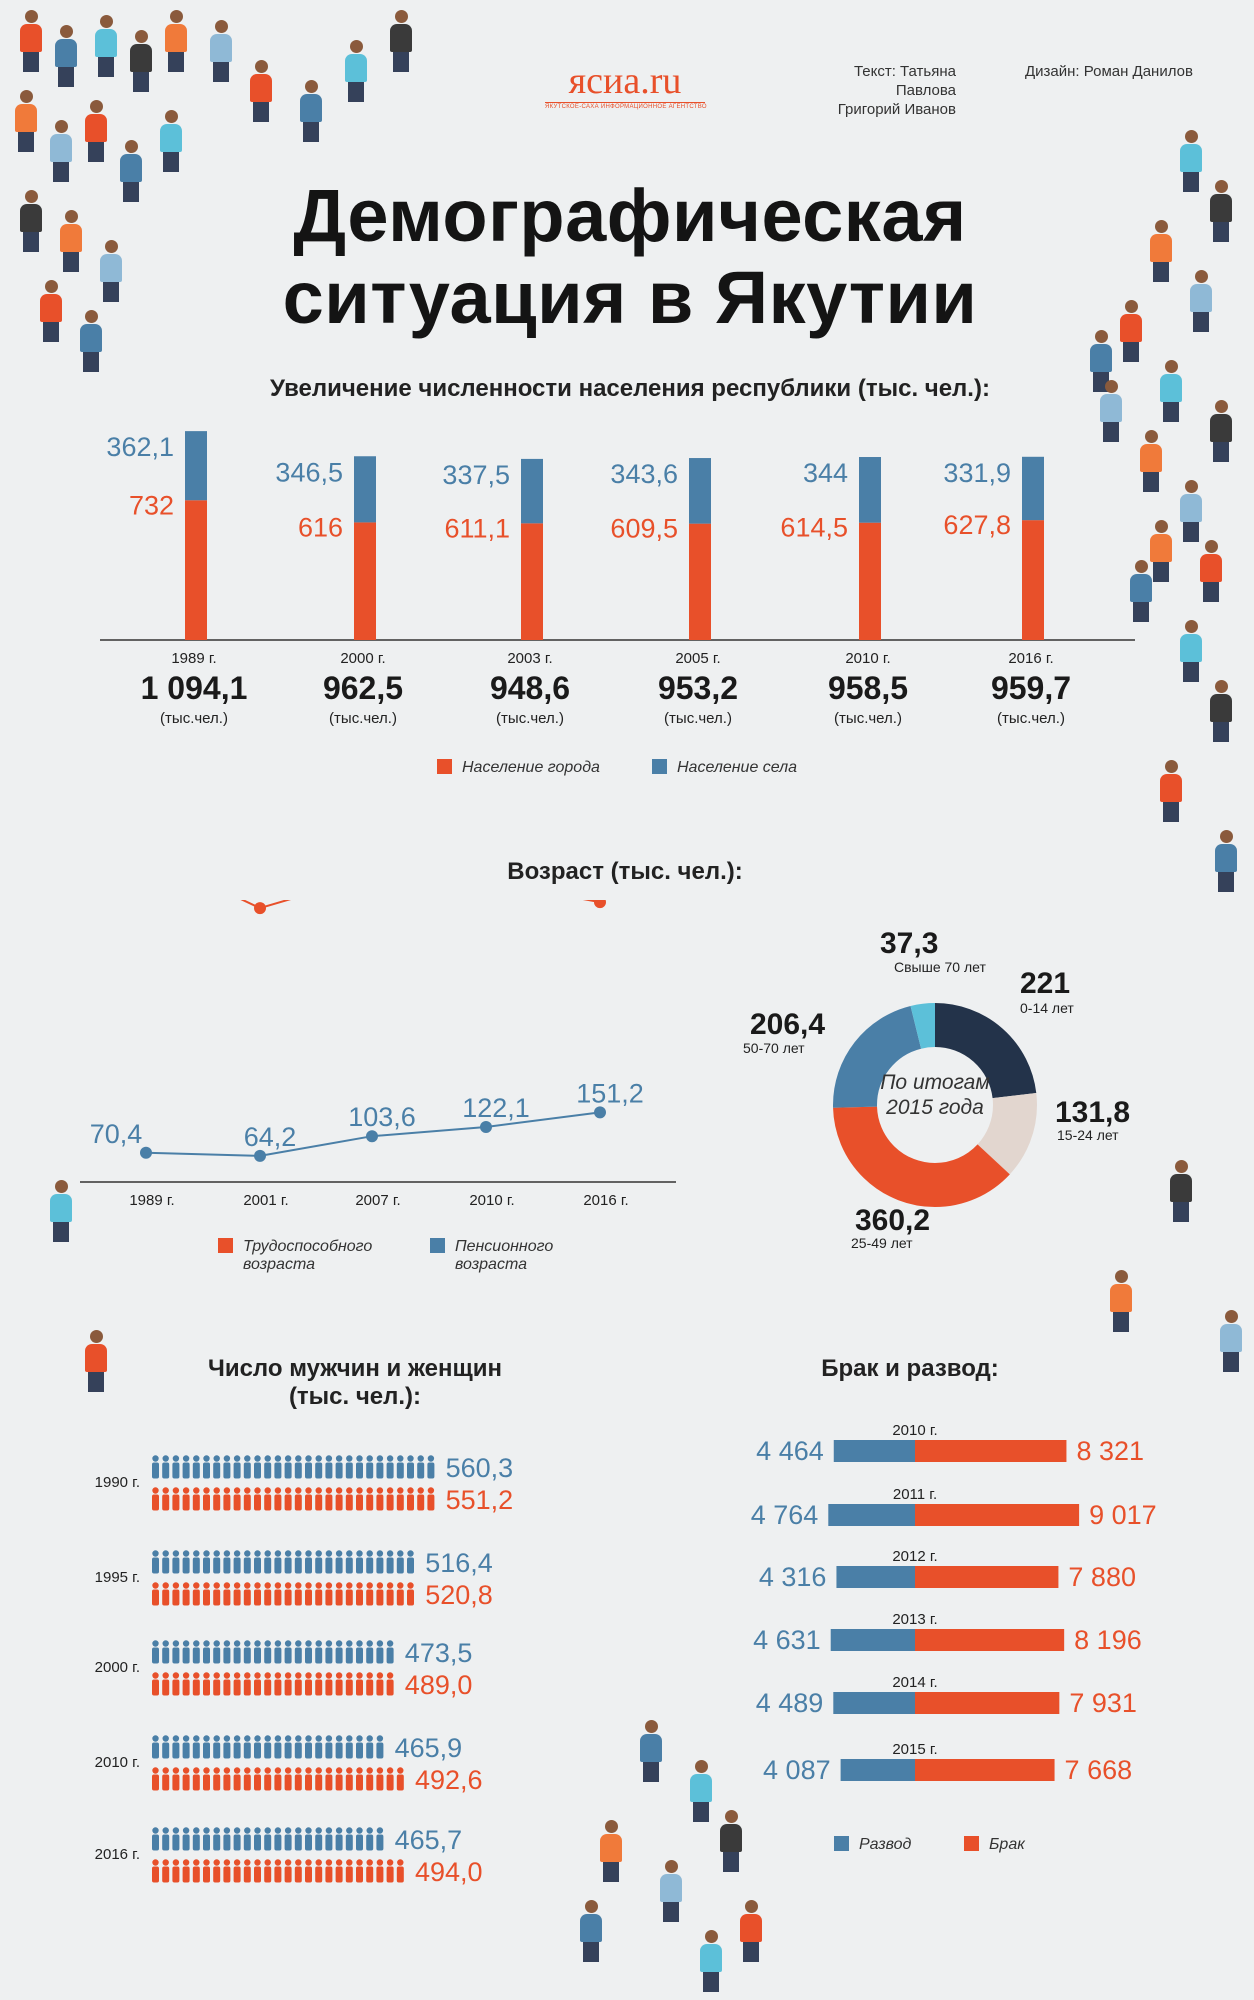  What do you see at coordinates (176, 1458) in the screenshot?
I see `person-0-0-2-head` at bounding box center [176, 1458].